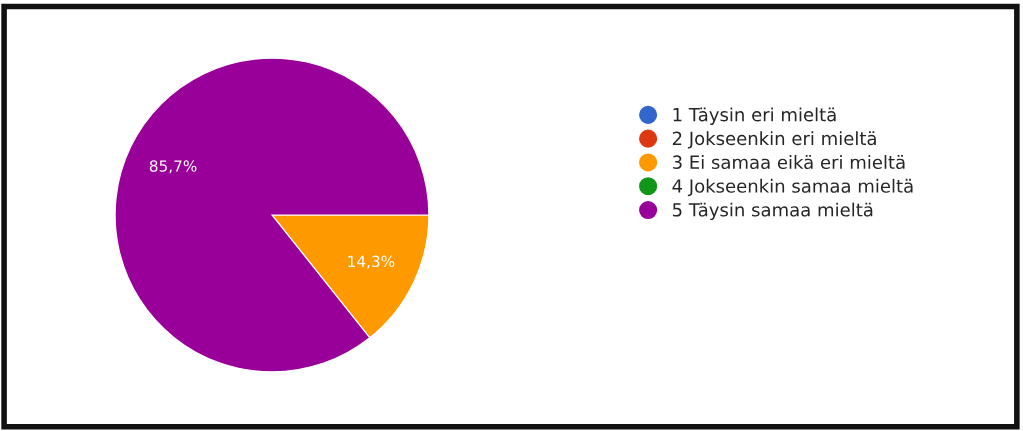 Image resolution: width=1023 pixels, height=431 pixels. Describe the element at coordinates (754, 116) in the screenshot. I see `legend-label: 1 Täysin eri mieltä` at that location.